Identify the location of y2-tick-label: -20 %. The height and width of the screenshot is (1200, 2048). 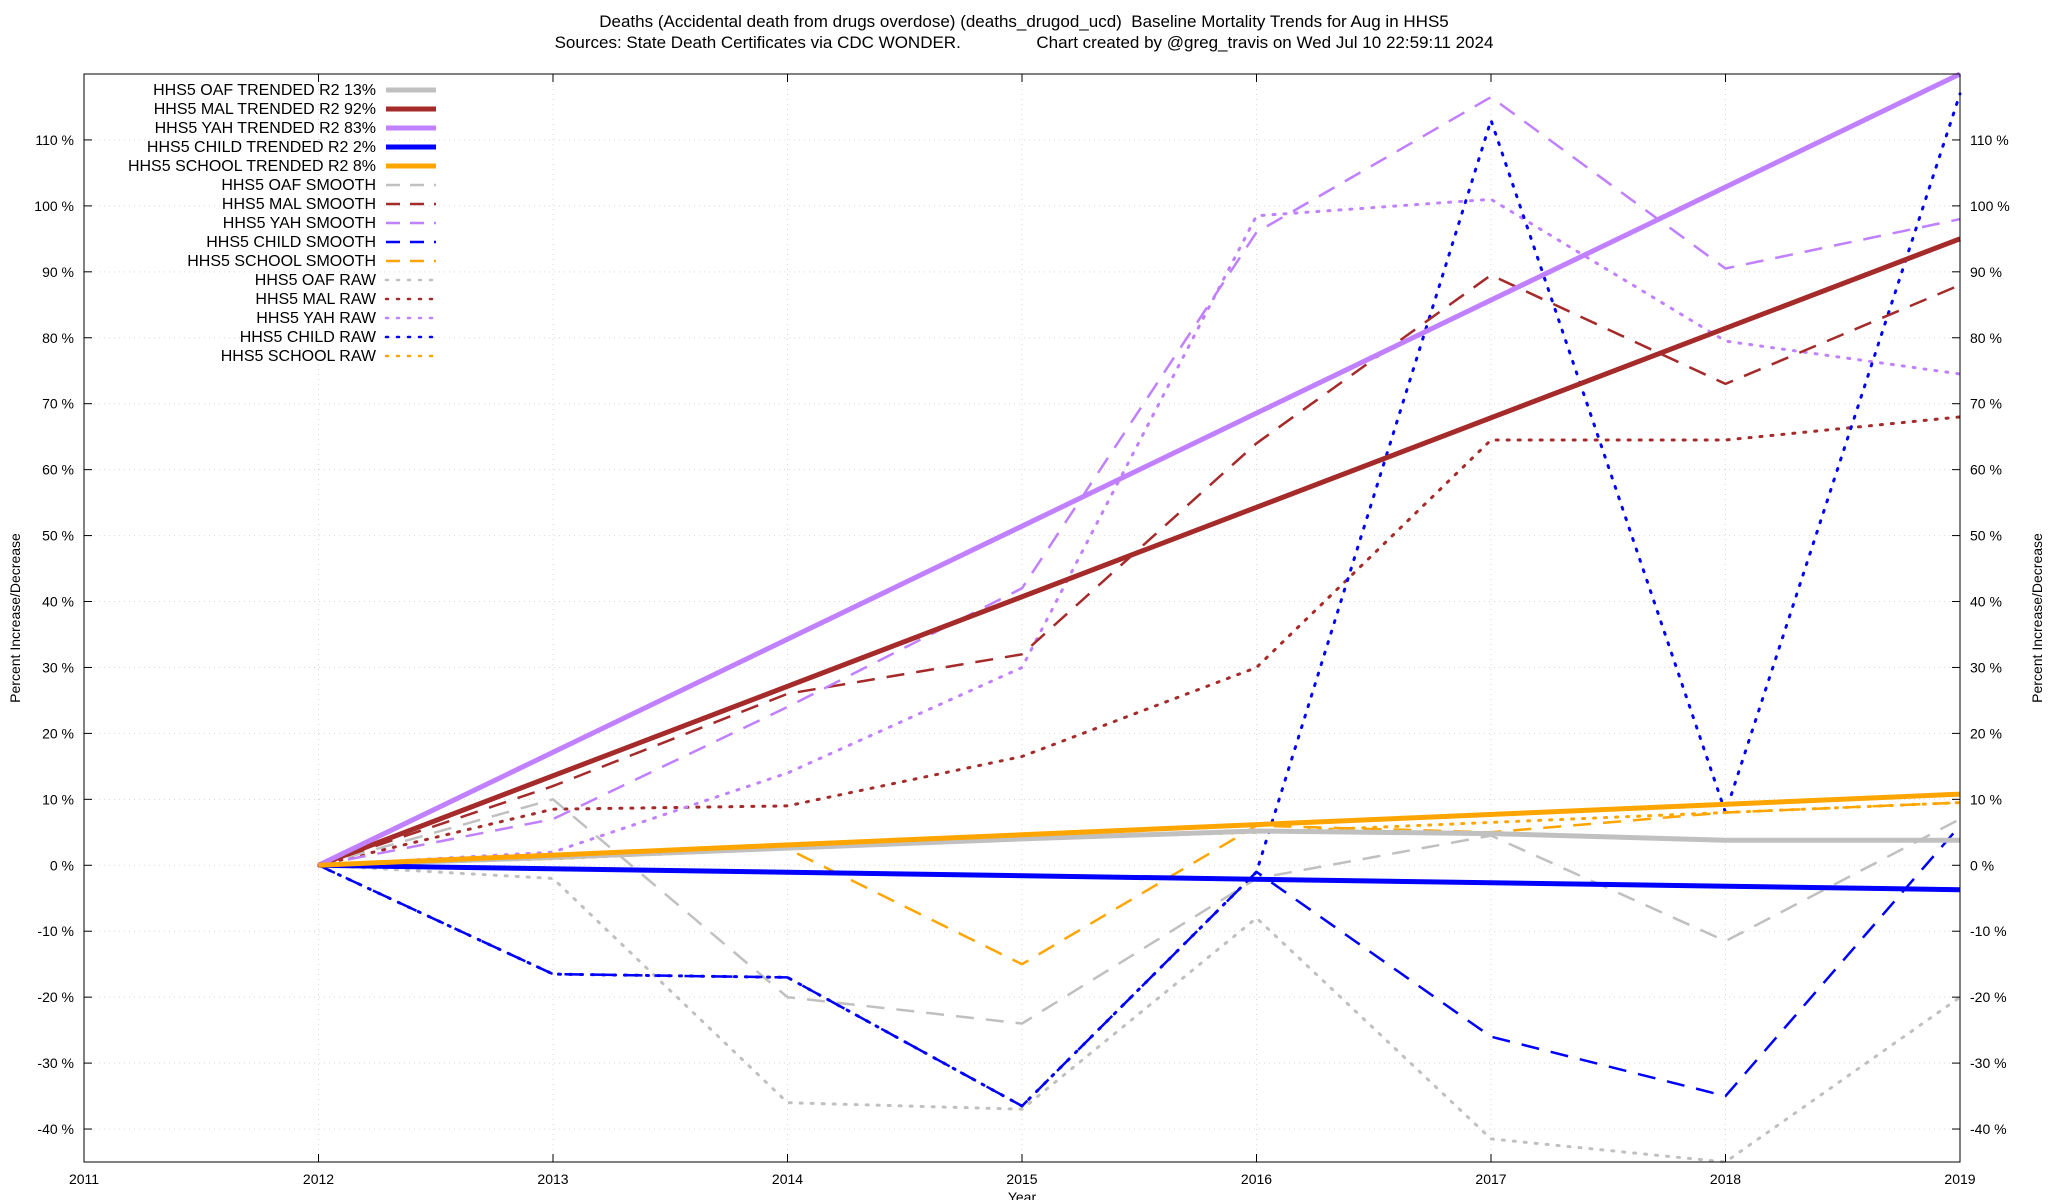
(1988, 997).